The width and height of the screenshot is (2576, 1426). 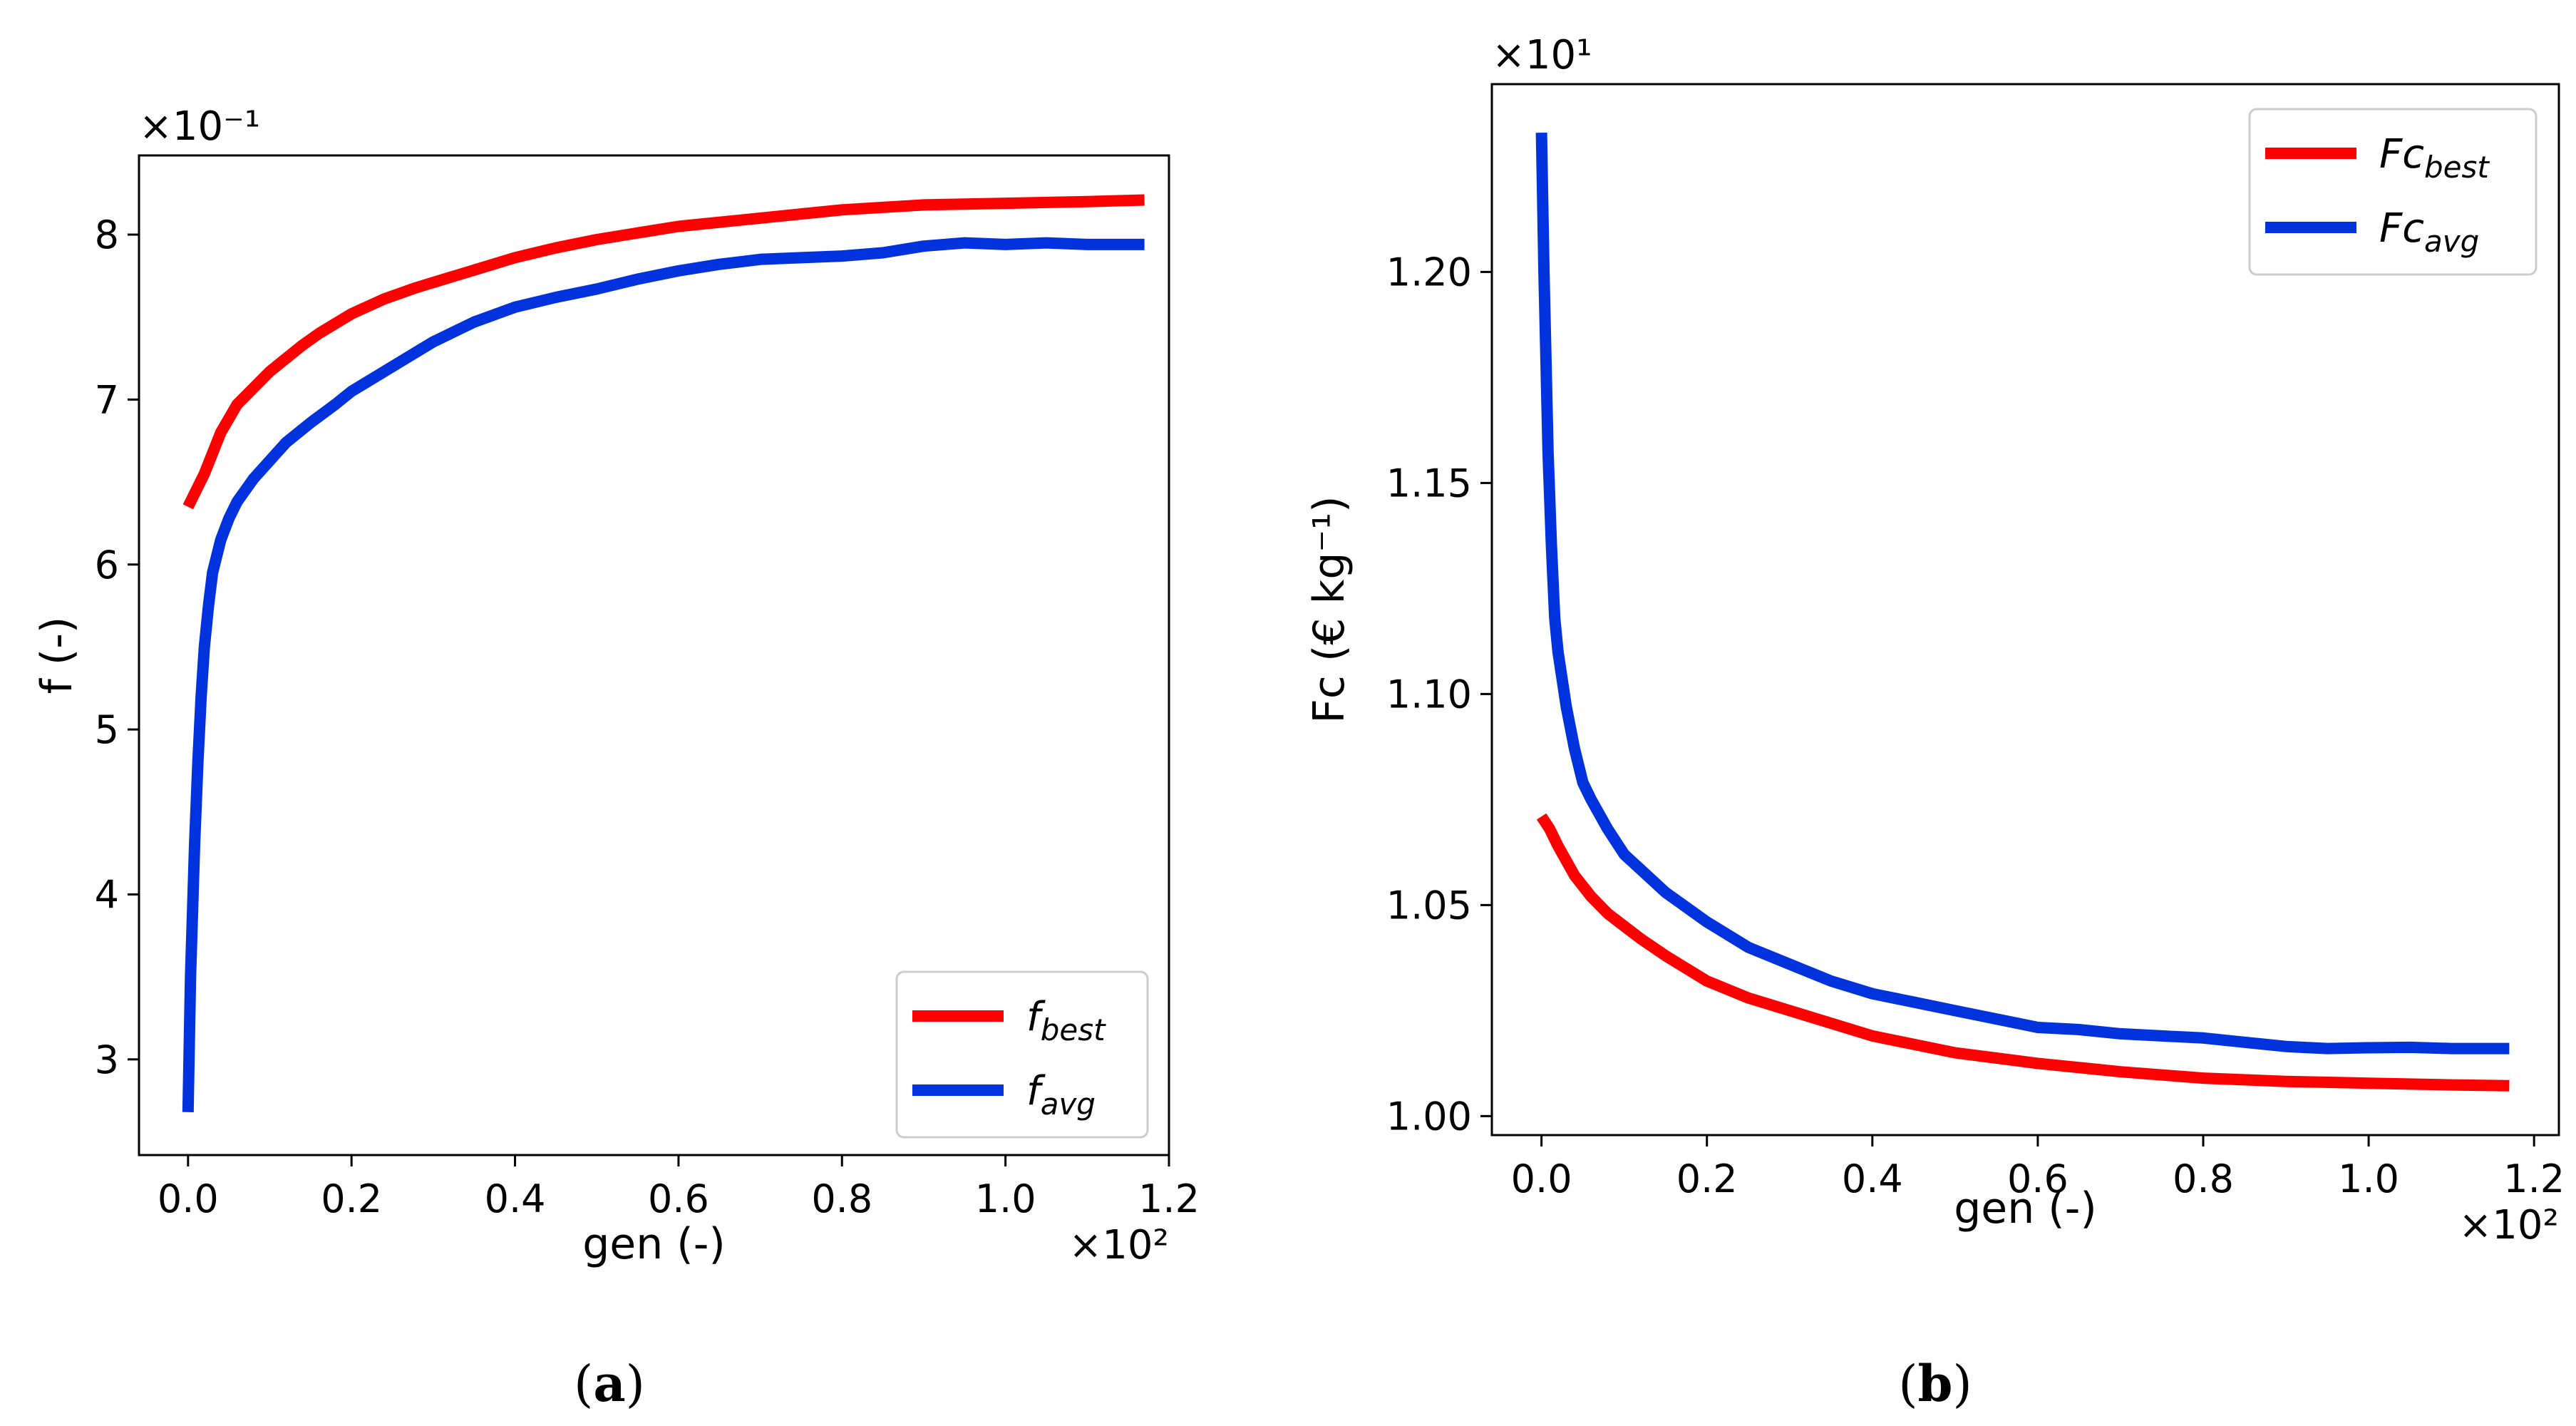 What do you see at coordinates (107, 565) in the screenshot?
I see `y-tick-label: 6` at bounding box center [107, 565].